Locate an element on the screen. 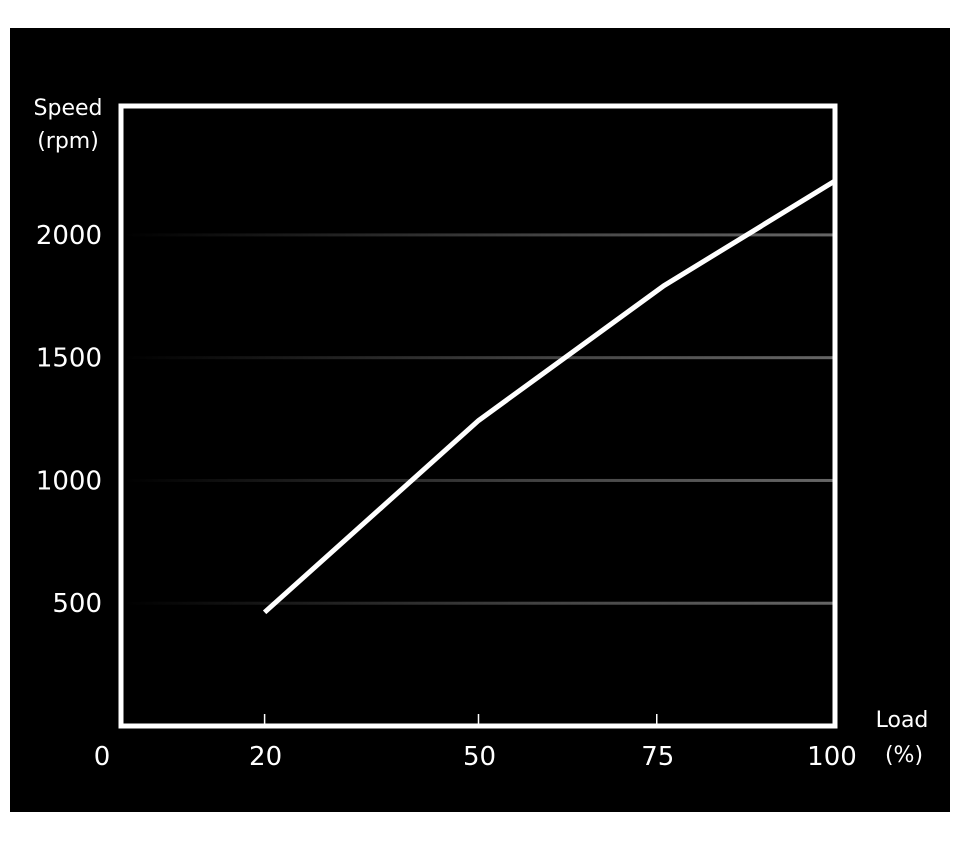 The width and height of the screenshot is (962, 841). y-axis-label-line-2: (rpm) is located at coordinates (68, 141).